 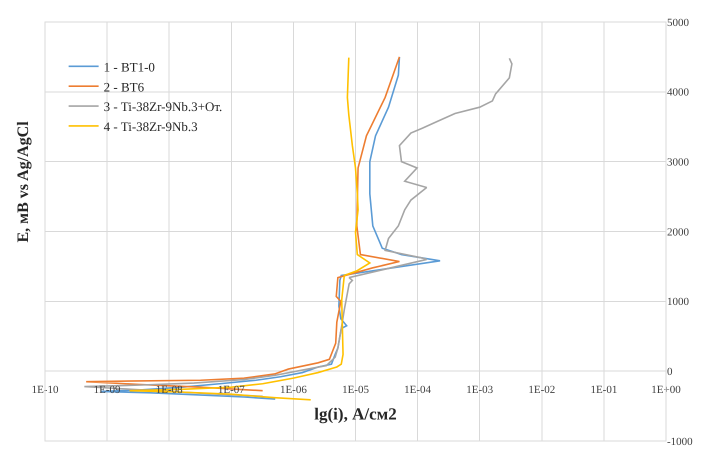 I want to click on y-tick-label: 2000, so click(x=678, y=232).